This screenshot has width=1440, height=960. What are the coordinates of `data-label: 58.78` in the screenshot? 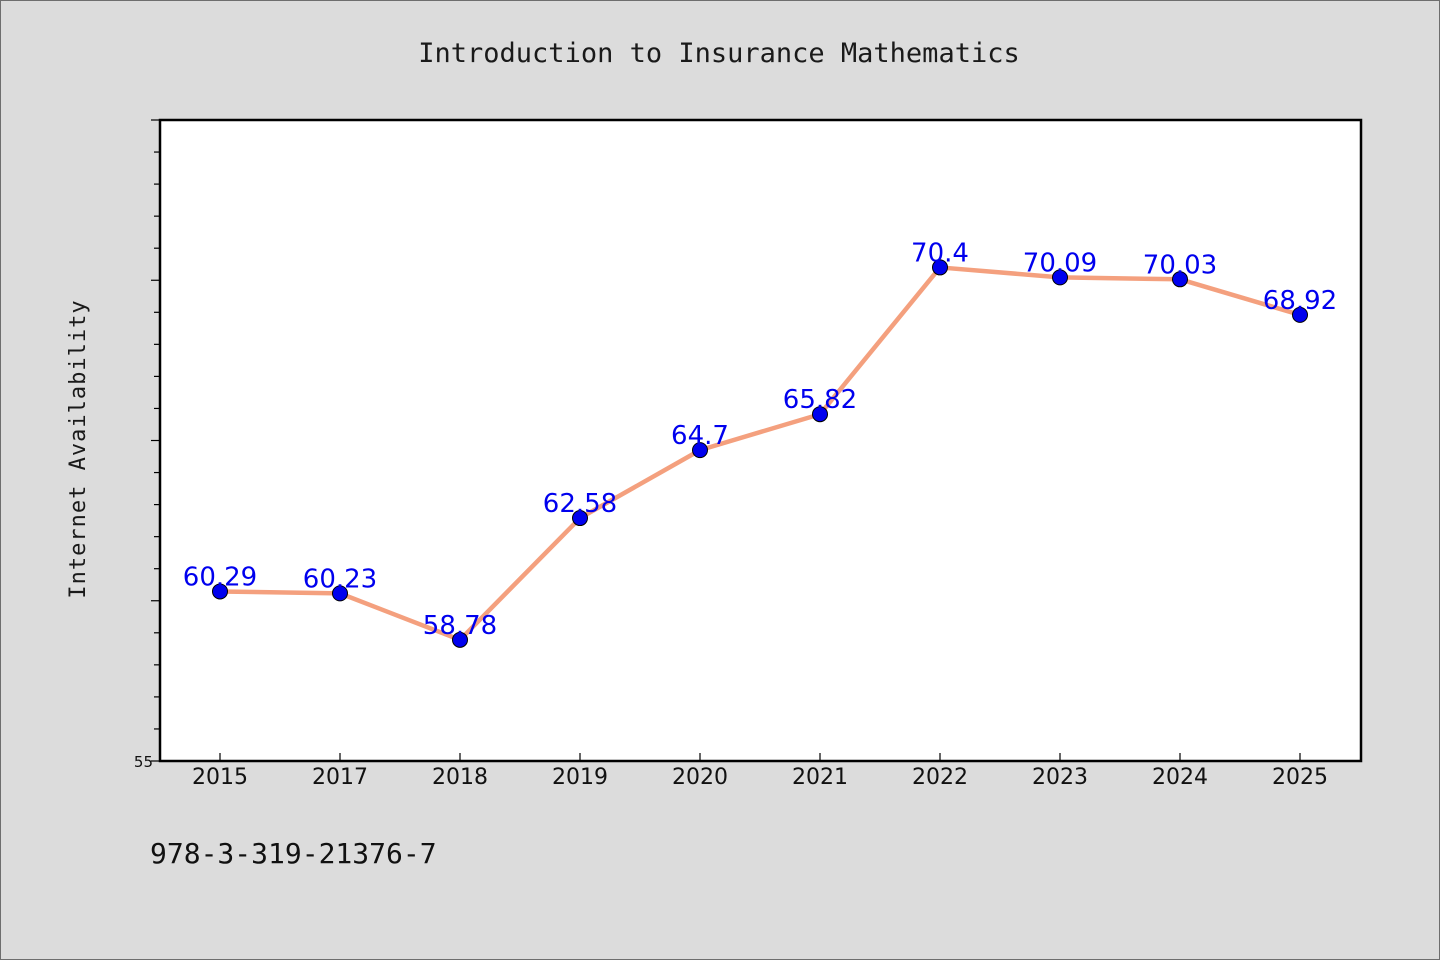 It's located at (460, 626).